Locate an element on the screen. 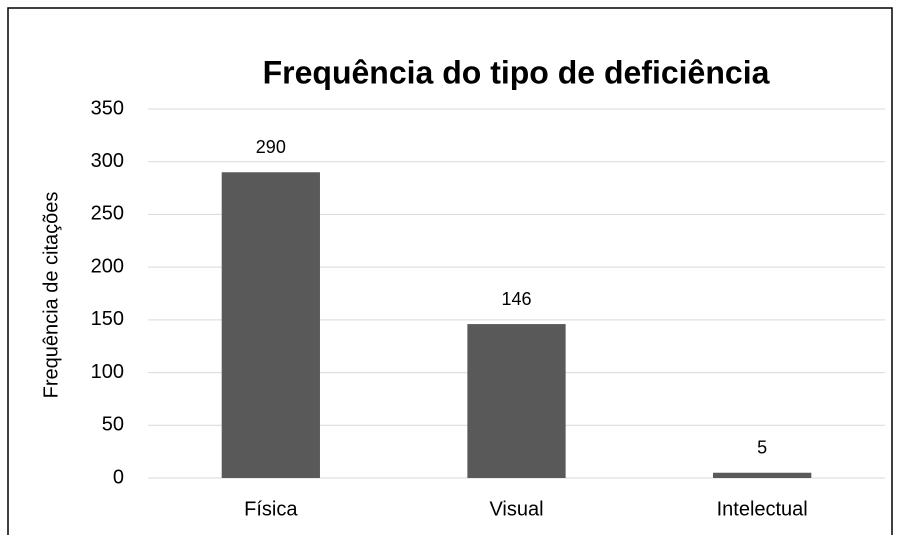  y-tick-label: 50 is located at coordinates (113, 425).